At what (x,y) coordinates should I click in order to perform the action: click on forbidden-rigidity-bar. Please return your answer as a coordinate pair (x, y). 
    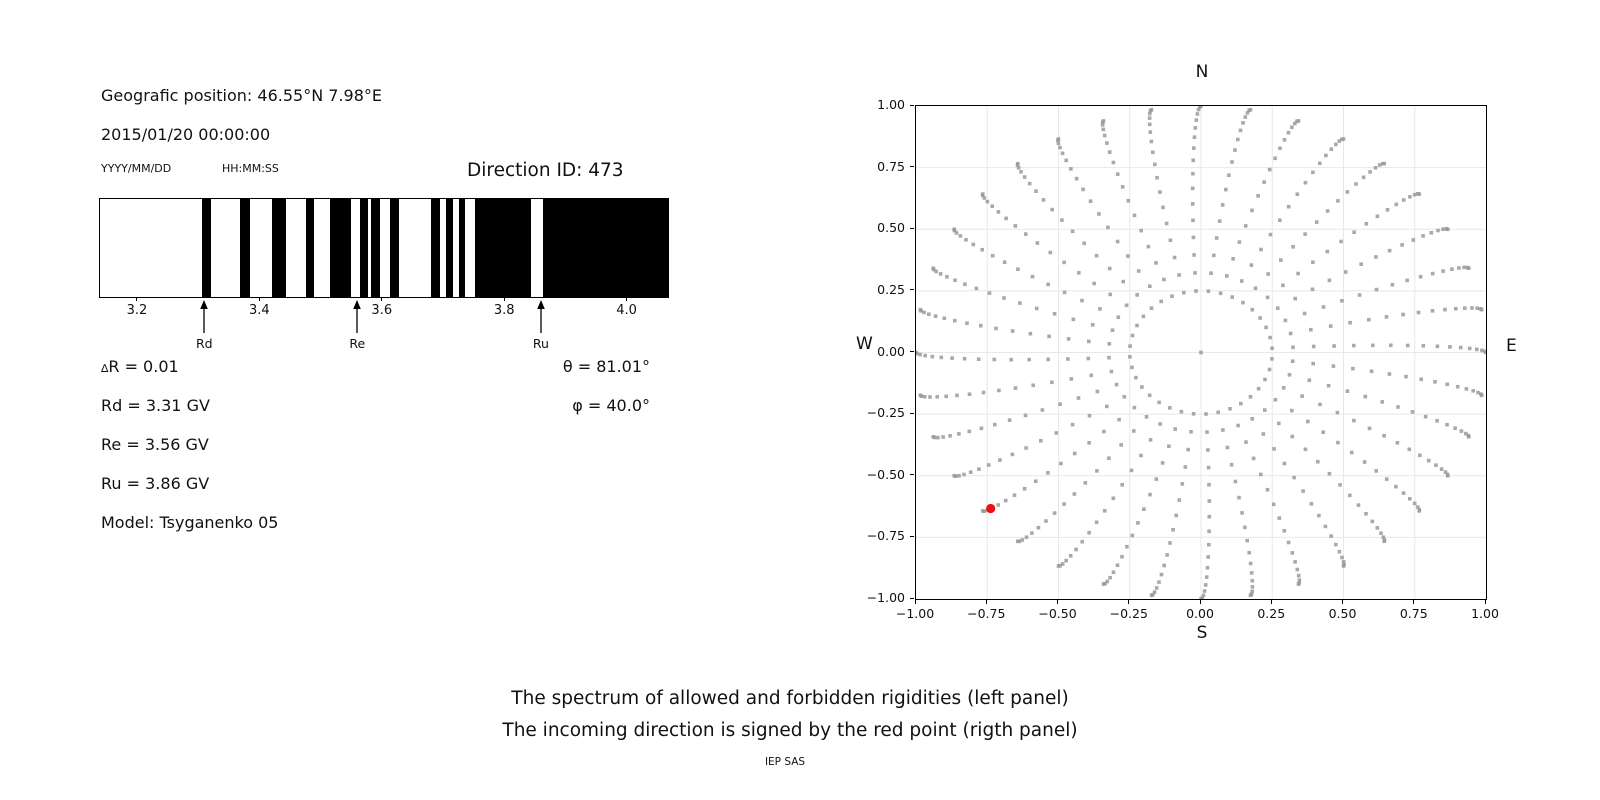
    Looking at the image, I should click on (279, 248).